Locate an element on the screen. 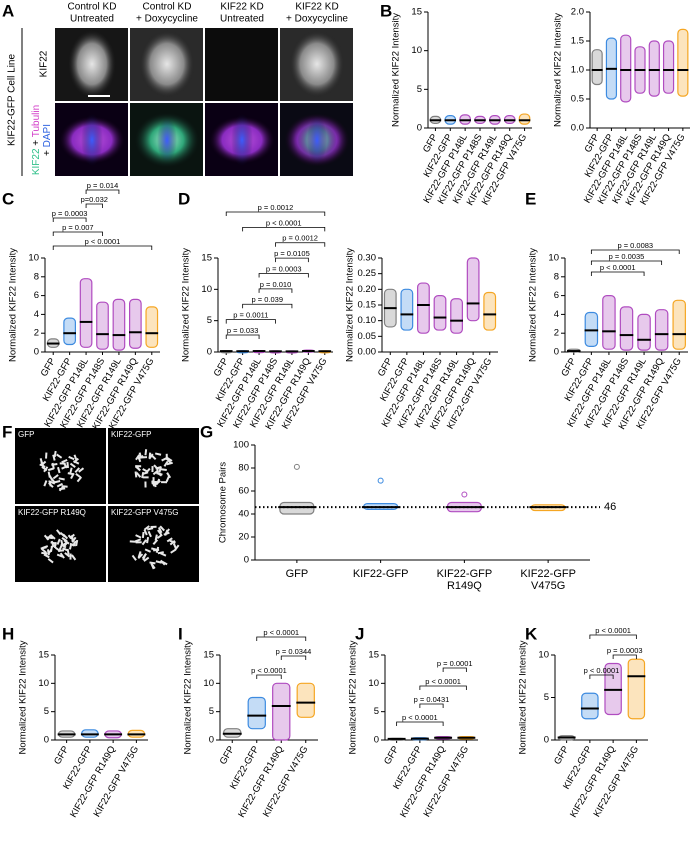 The height and width of the screenshot is (851, 695). y-tick-label: 0.10 is located at coordinates (367, 320).